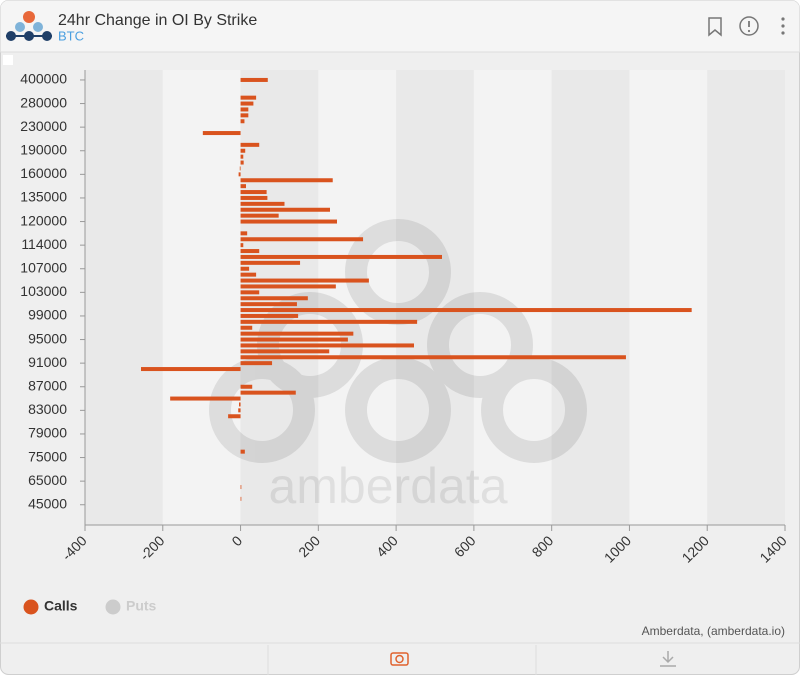 Image resolution: width=800 pixels, height=680 pixels. I want to click on y-tick-label: 107000, so click(43, 267).